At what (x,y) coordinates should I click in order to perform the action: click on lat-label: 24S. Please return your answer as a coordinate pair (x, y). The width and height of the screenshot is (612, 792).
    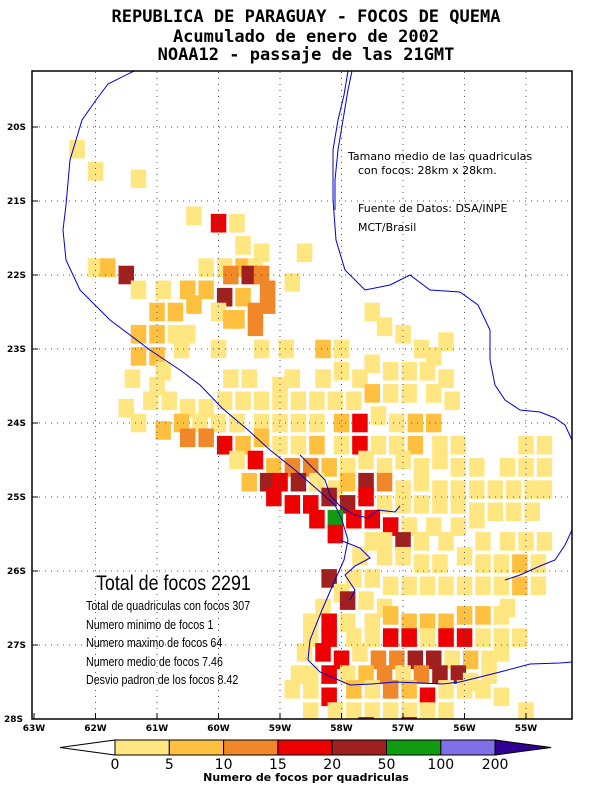
    Looking at the image, I should click on (16, 424).